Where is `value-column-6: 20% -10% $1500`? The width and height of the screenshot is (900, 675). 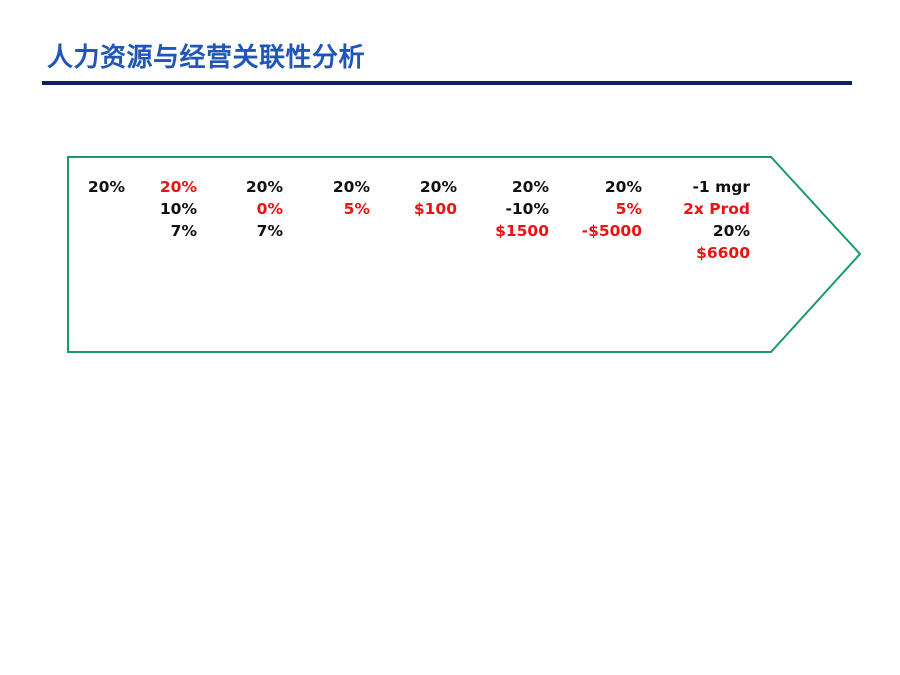
value-column-6: 20% -10% $1500 is located at coordinates (522, 209).